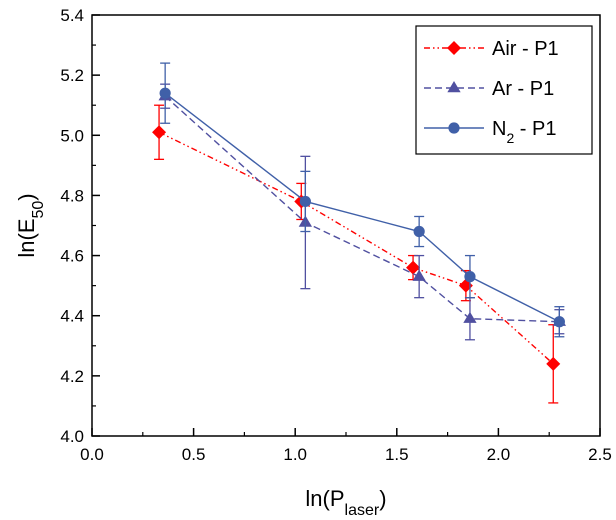 The width and height of the screenshot is (616, 520). Describe the element at coordinates (72, 15) in the screenshot. I see `y-tick-label: 5.4` at that location.